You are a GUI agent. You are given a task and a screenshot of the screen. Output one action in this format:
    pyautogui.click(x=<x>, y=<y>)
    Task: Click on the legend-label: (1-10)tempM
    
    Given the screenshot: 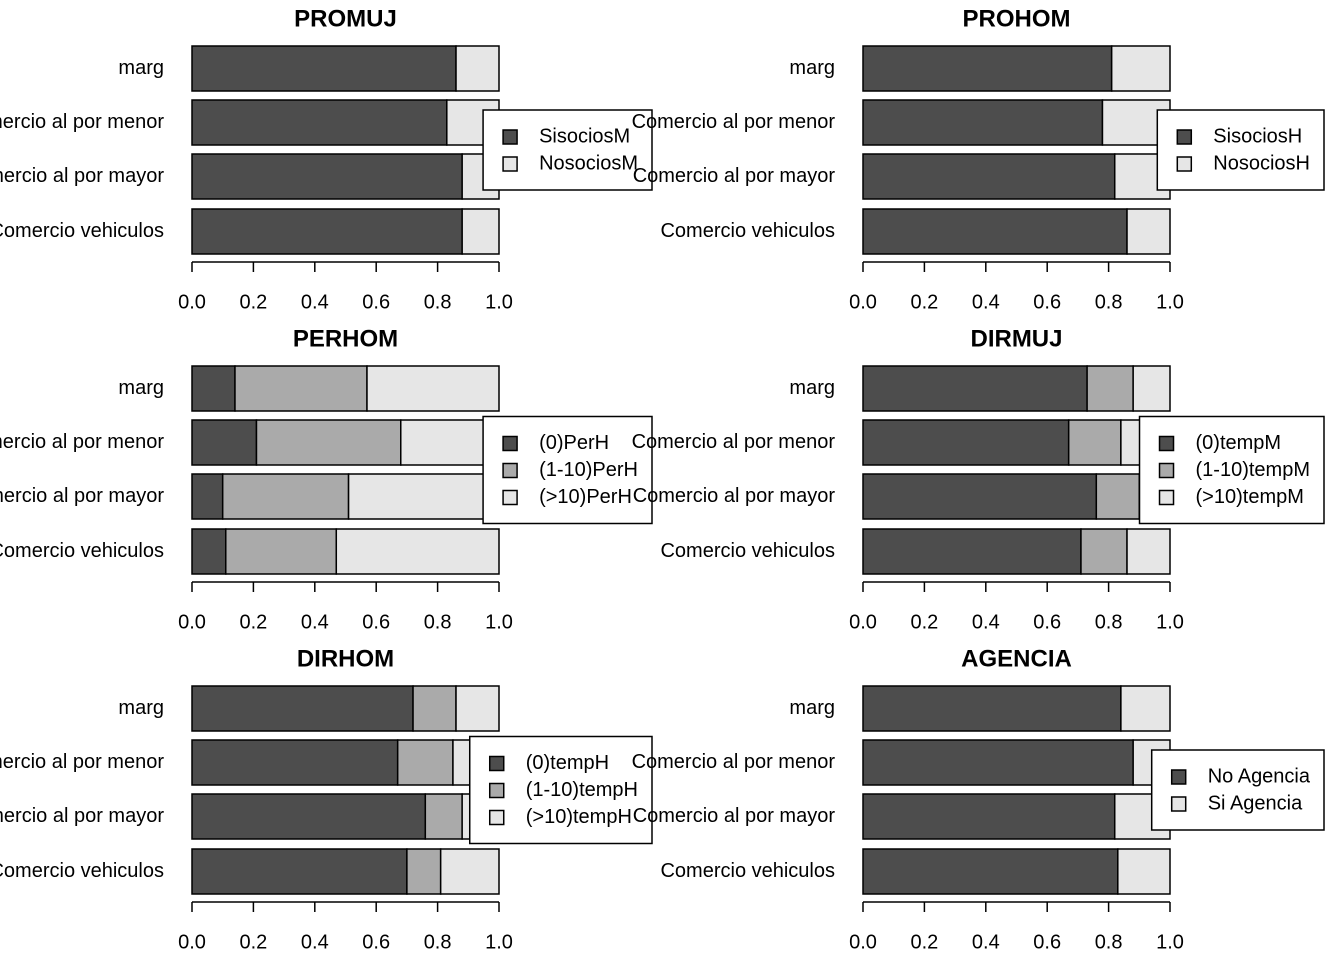 What is the action you would take?
    pyautogui.click(x=1253, y=470)
    